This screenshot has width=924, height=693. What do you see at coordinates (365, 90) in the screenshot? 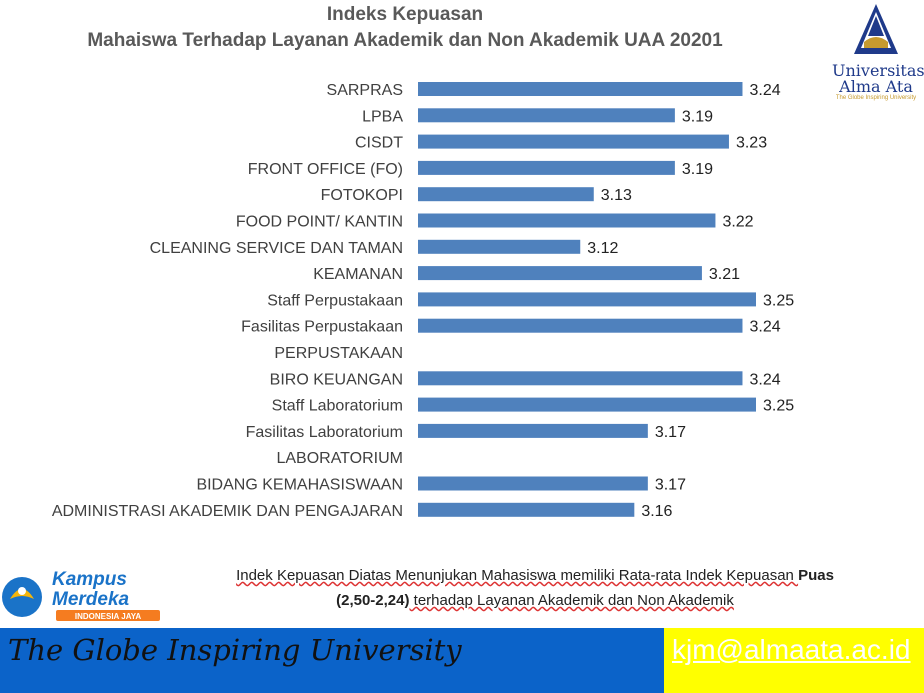
I see `category-label: SARPRAS` at bounding box center [365, 90].